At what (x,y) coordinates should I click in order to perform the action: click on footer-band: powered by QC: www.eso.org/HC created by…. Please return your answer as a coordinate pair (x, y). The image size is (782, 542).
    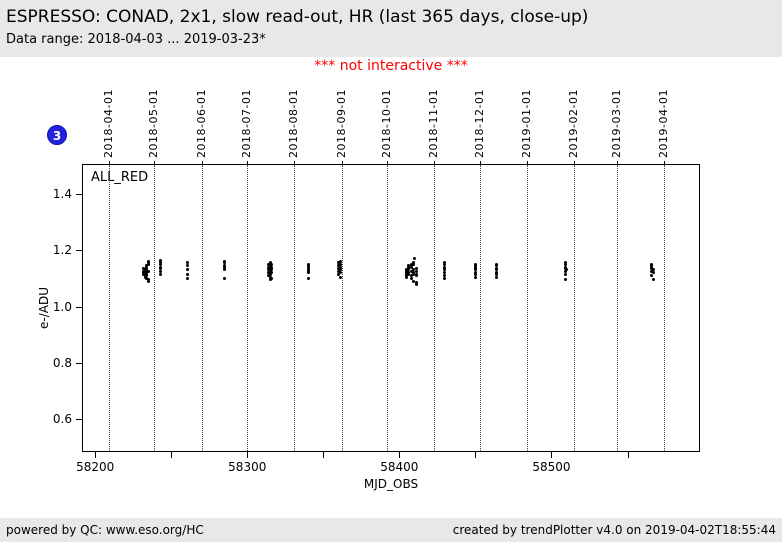
    Looking at the image, I should click on (391, 530).